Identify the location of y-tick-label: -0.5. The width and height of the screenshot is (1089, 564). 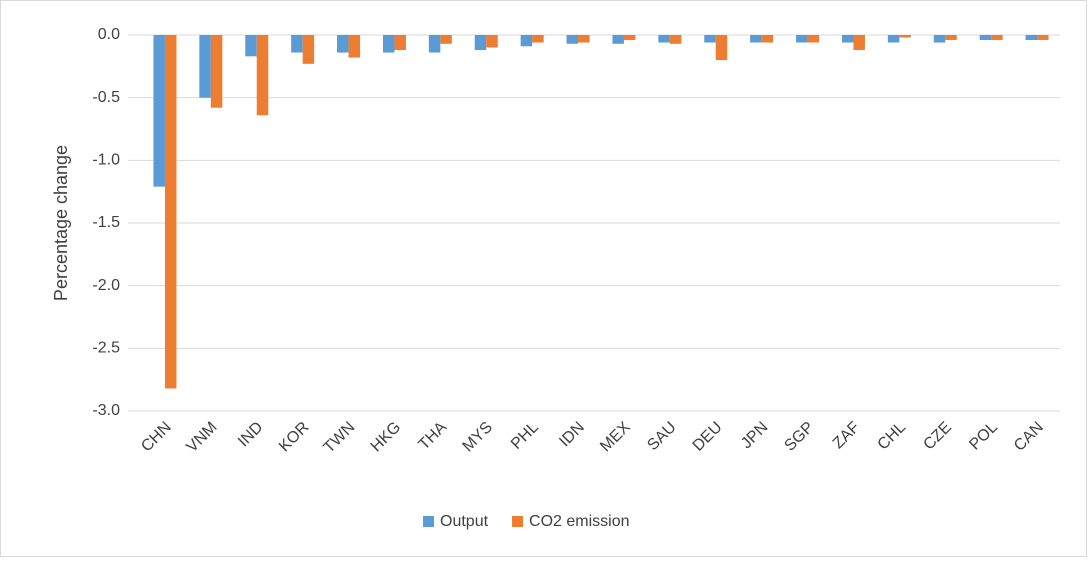
(106, 97).